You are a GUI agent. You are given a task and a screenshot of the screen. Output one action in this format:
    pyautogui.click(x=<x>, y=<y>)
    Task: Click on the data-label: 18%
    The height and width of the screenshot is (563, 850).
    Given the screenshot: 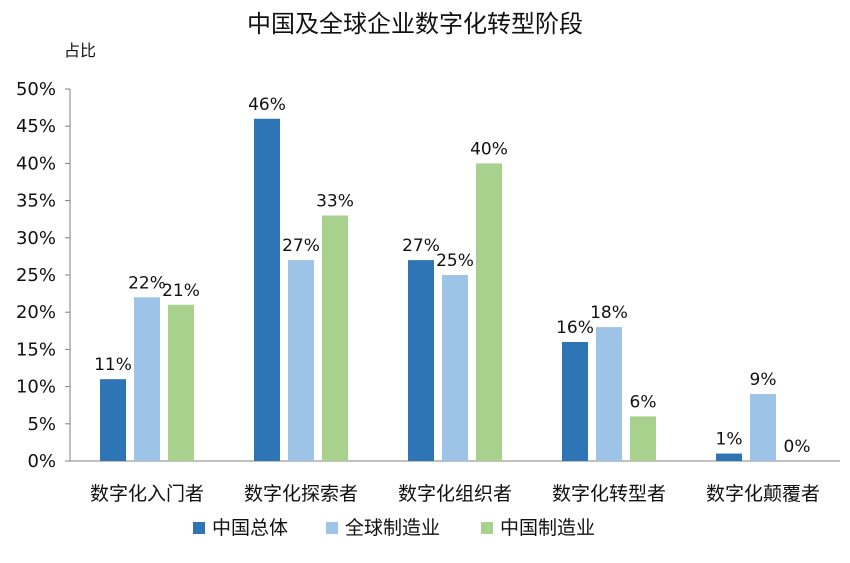 What is the action you would take?
    pyautogui.click(x=609, y=313)
    